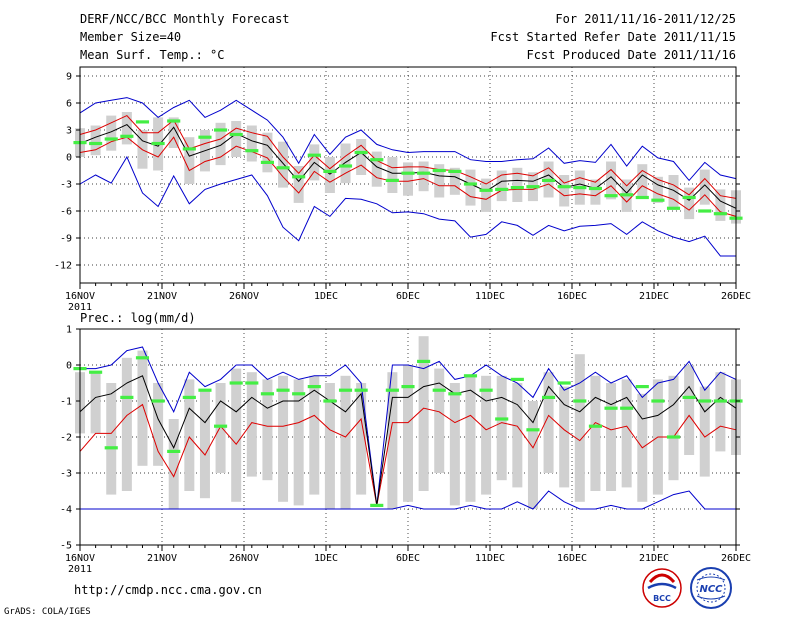 Image resolution: width=800 pixels, height=618 pixels. I want to click on series-line-max, so click(408, 139).